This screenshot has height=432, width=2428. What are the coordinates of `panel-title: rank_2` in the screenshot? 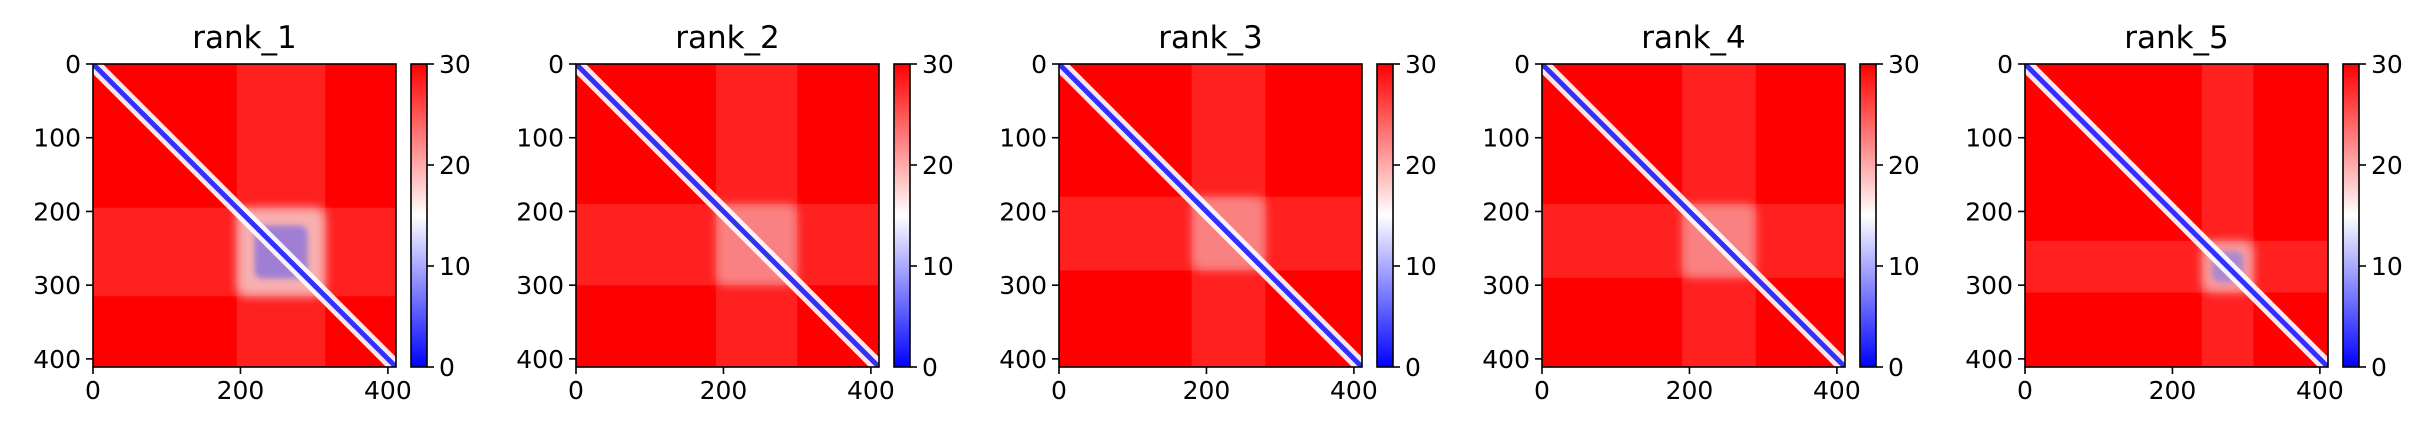 It's located at (727, 38).